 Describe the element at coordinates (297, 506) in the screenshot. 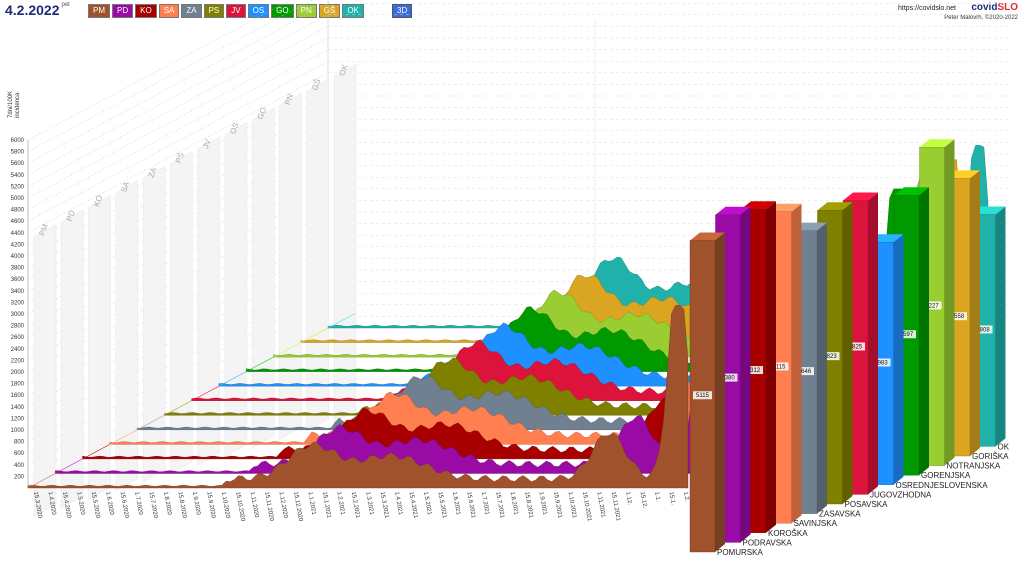

I see `x-tick-label: 15.12.2020` at that location.